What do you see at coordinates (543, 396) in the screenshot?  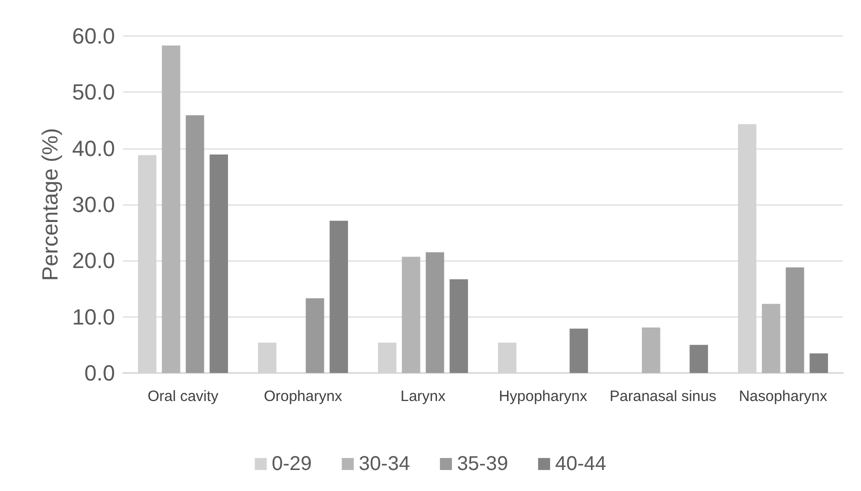 I see `x-tick-label: Hypopharynx` at bounding box center [543, 396].